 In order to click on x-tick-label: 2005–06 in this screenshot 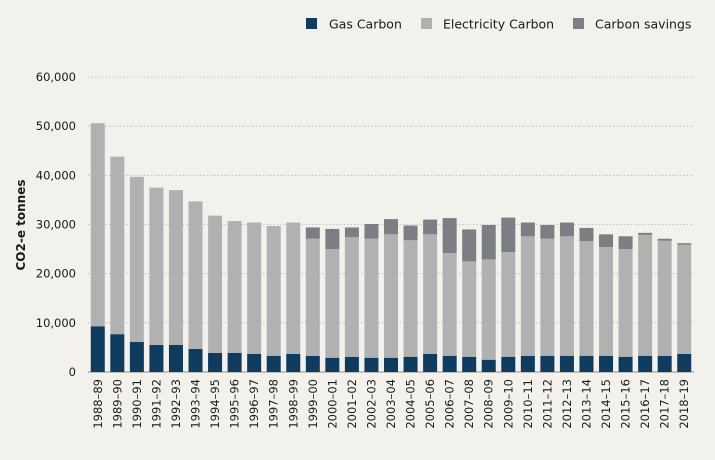, I will do `click(430, 404)`.